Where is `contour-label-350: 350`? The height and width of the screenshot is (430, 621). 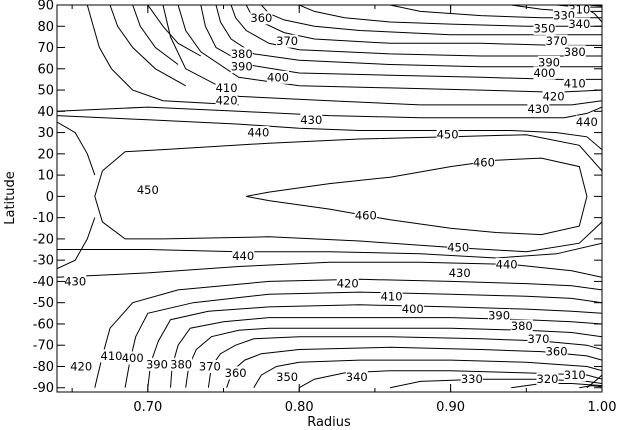 contour-label-350: 350 is located at coordinates (287, 377).